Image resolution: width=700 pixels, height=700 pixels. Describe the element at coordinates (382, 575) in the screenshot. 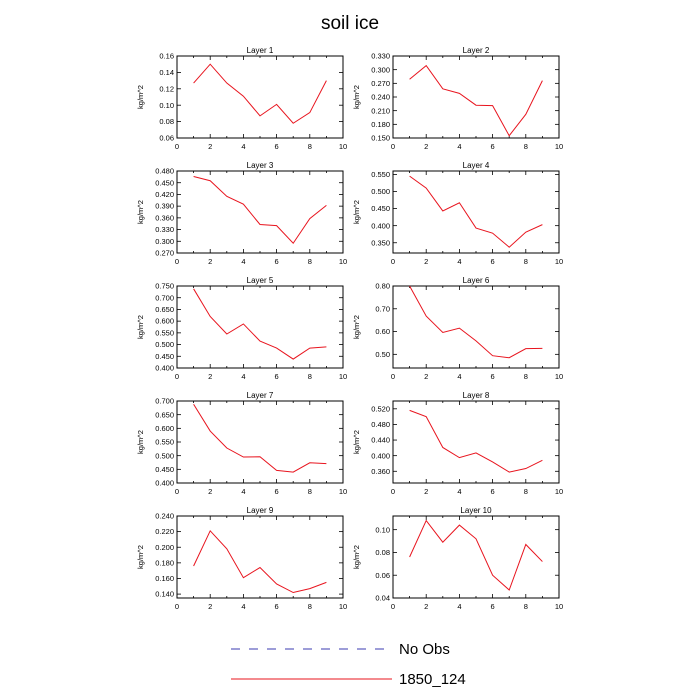

I see `y-tick-label: 0.06` at that location.